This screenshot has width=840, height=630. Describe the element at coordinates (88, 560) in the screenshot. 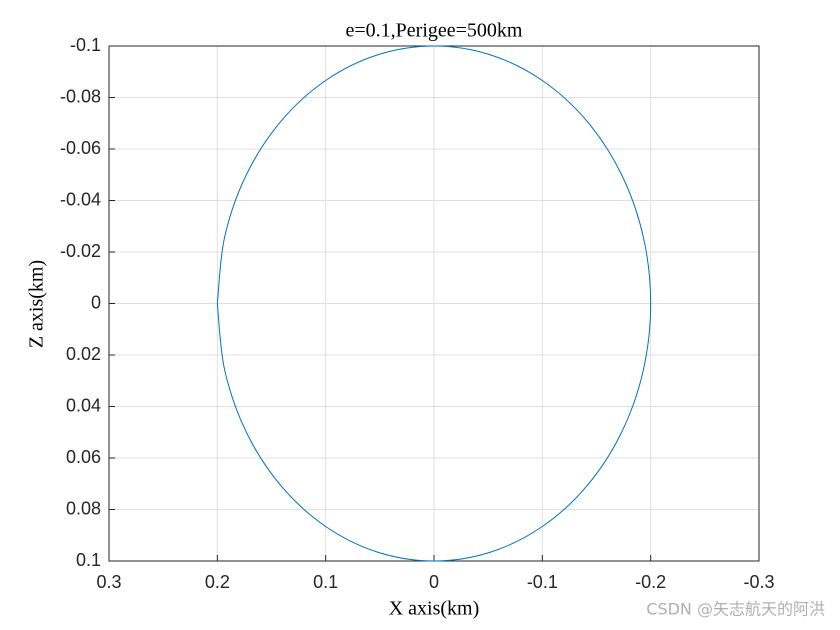

I see `y-tick-label: 0.1` at that location.